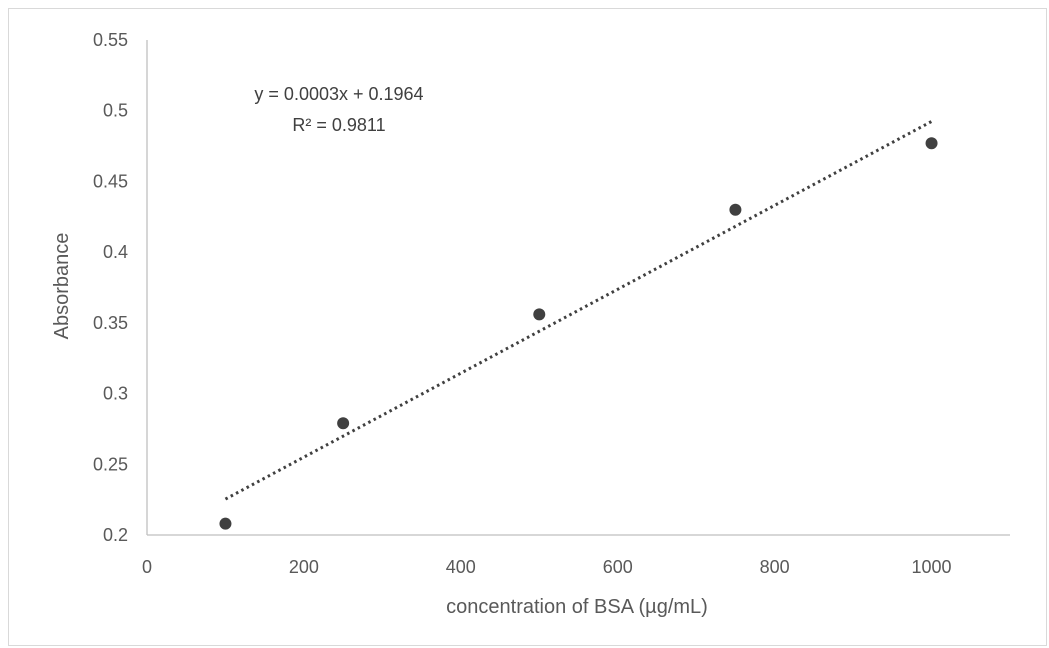 The height and width of the screenshot is (648, 1049). Describe the element at coordinates (115, 111) in the screenshot. I see `y-tick-label: 0.5` at that location.